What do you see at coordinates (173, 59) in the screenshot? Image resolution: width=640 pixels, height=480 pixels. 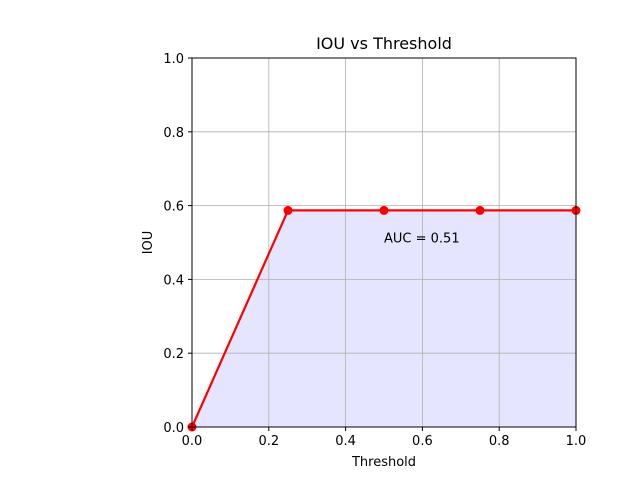 I see `y-tick-label: 1.0` at bounding box center [173, 59].